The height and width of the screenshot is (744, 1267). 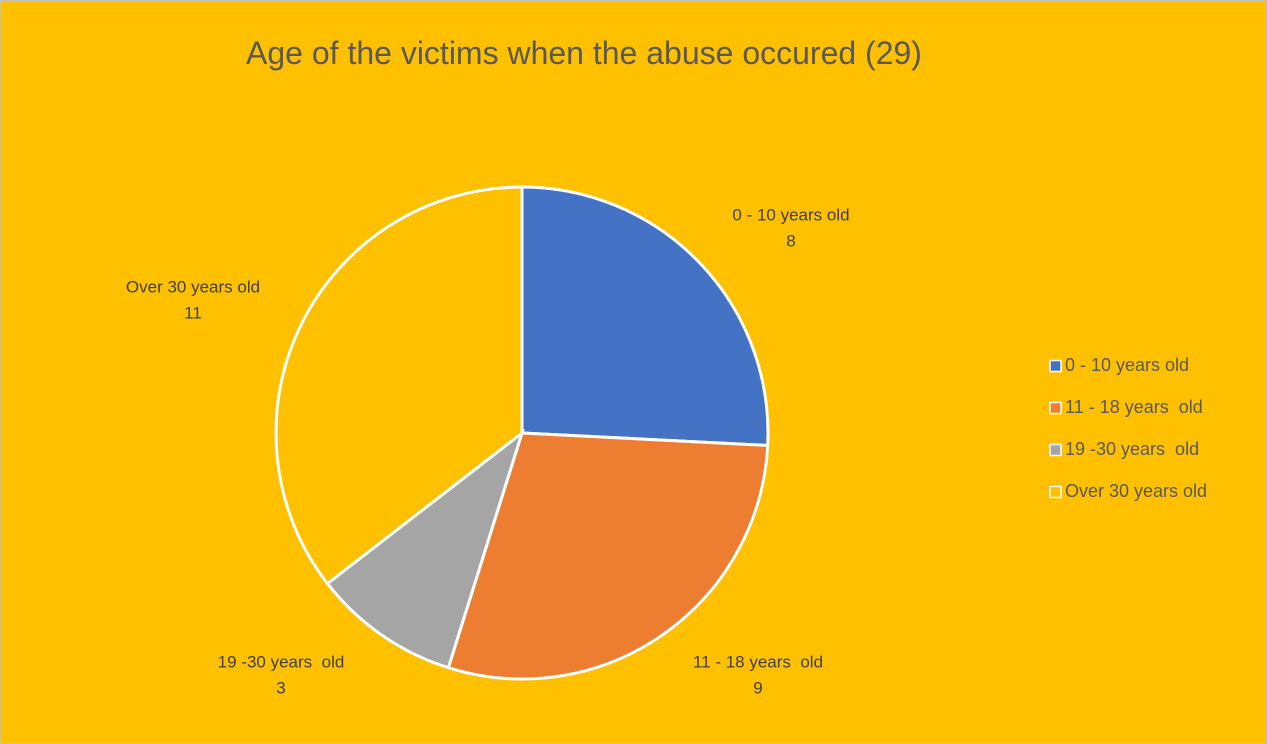 What do you see at coordinates (280, 687) in the screenshot?
I see `data-label-value: 3` at bounding box center [280, 687].